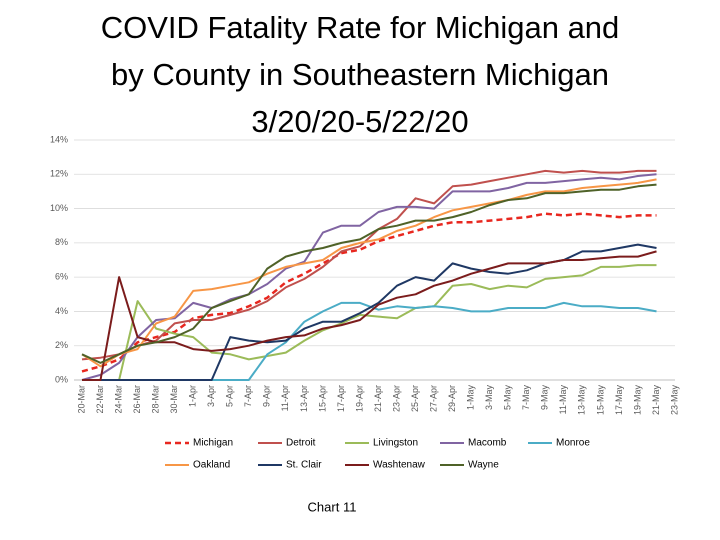 This screenshot has height=540, width=720. Describe the element at coordinates (526, 398) in the screenshot. I see `x-tick-label: 7-May` at that location.